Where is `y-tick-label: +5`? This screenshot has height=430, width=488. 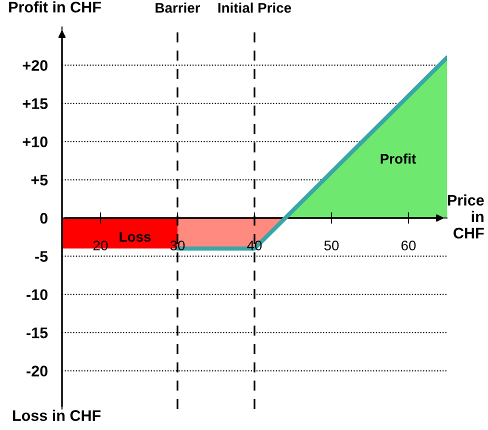
y-tick-label: +5 is located at coordinates (39, 180).